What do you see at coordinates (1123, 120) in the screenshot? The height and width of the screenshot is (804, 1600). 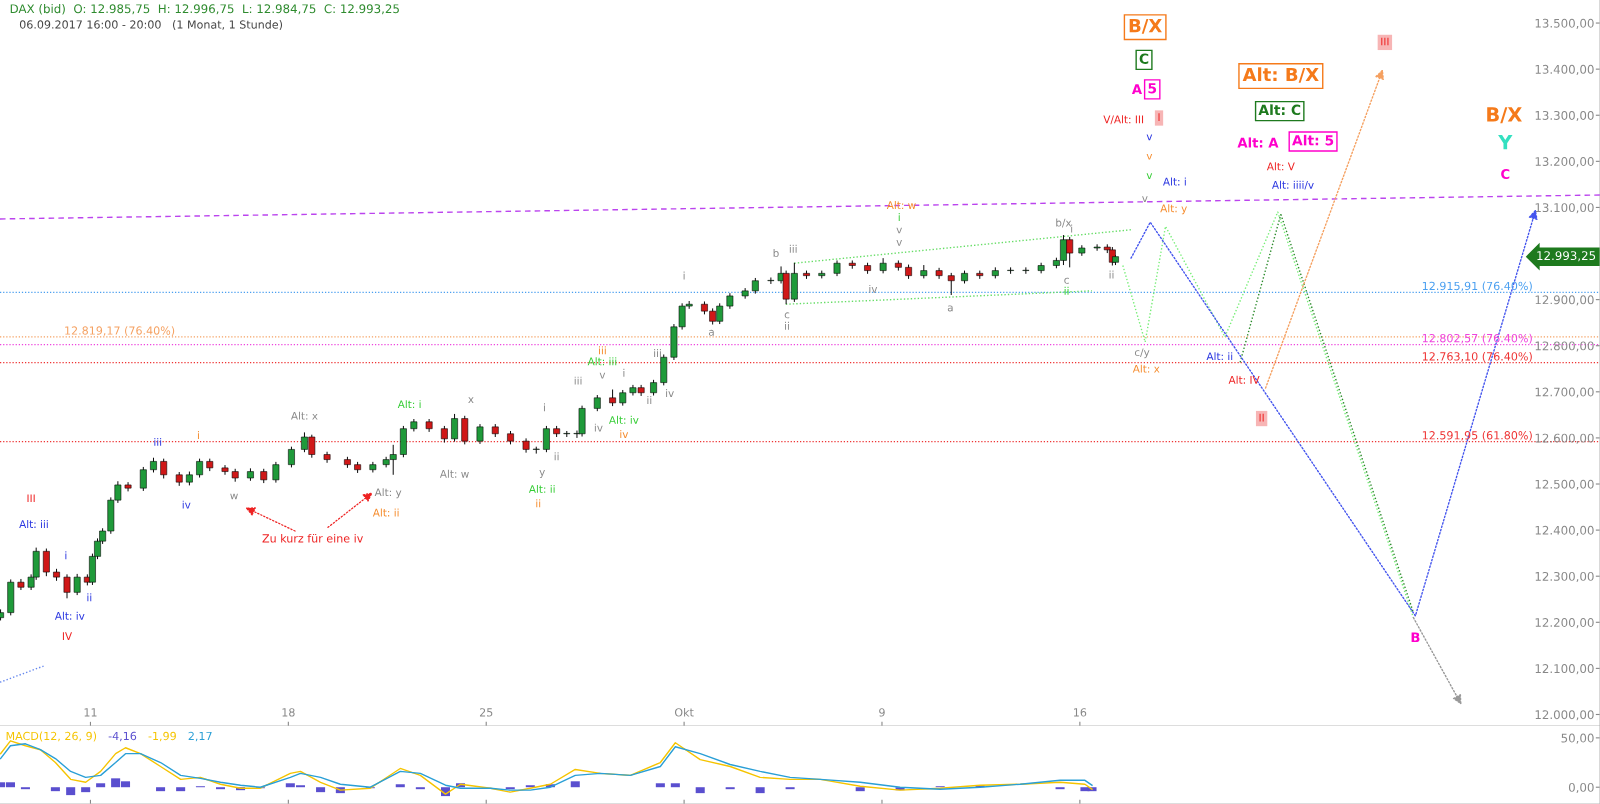 I see `annotation: V/Alt: III` at bounding box center [1123, 120].